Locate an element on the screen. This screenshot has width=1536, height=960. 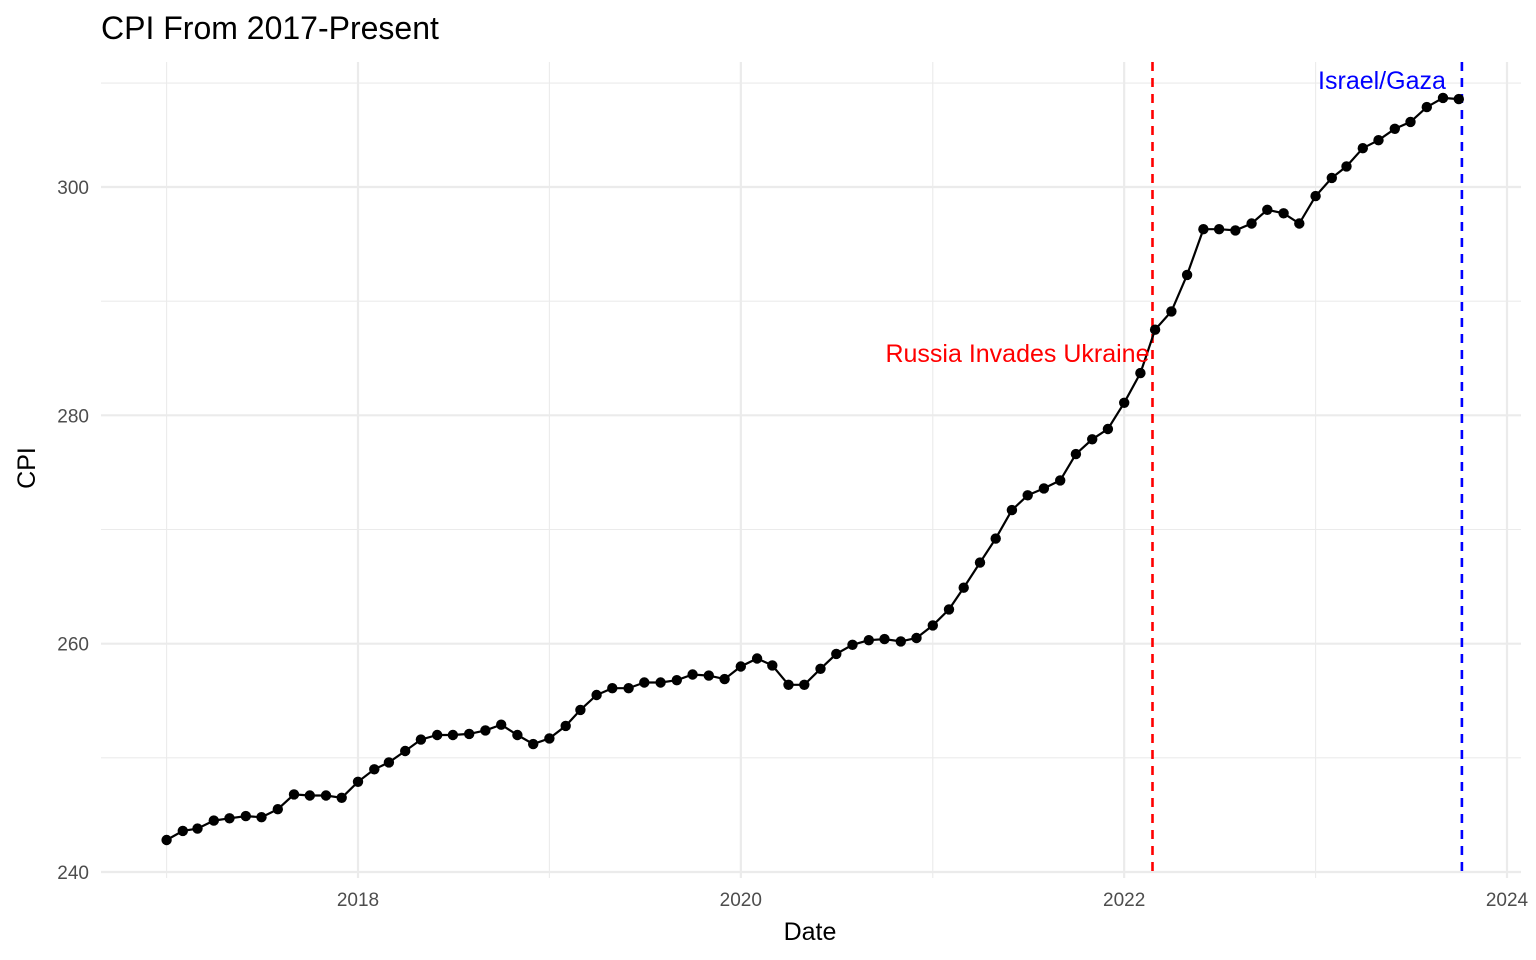
event-labels: Russia Invades Ukraine Israel/Gaza is located at coordinates (1165, 217).